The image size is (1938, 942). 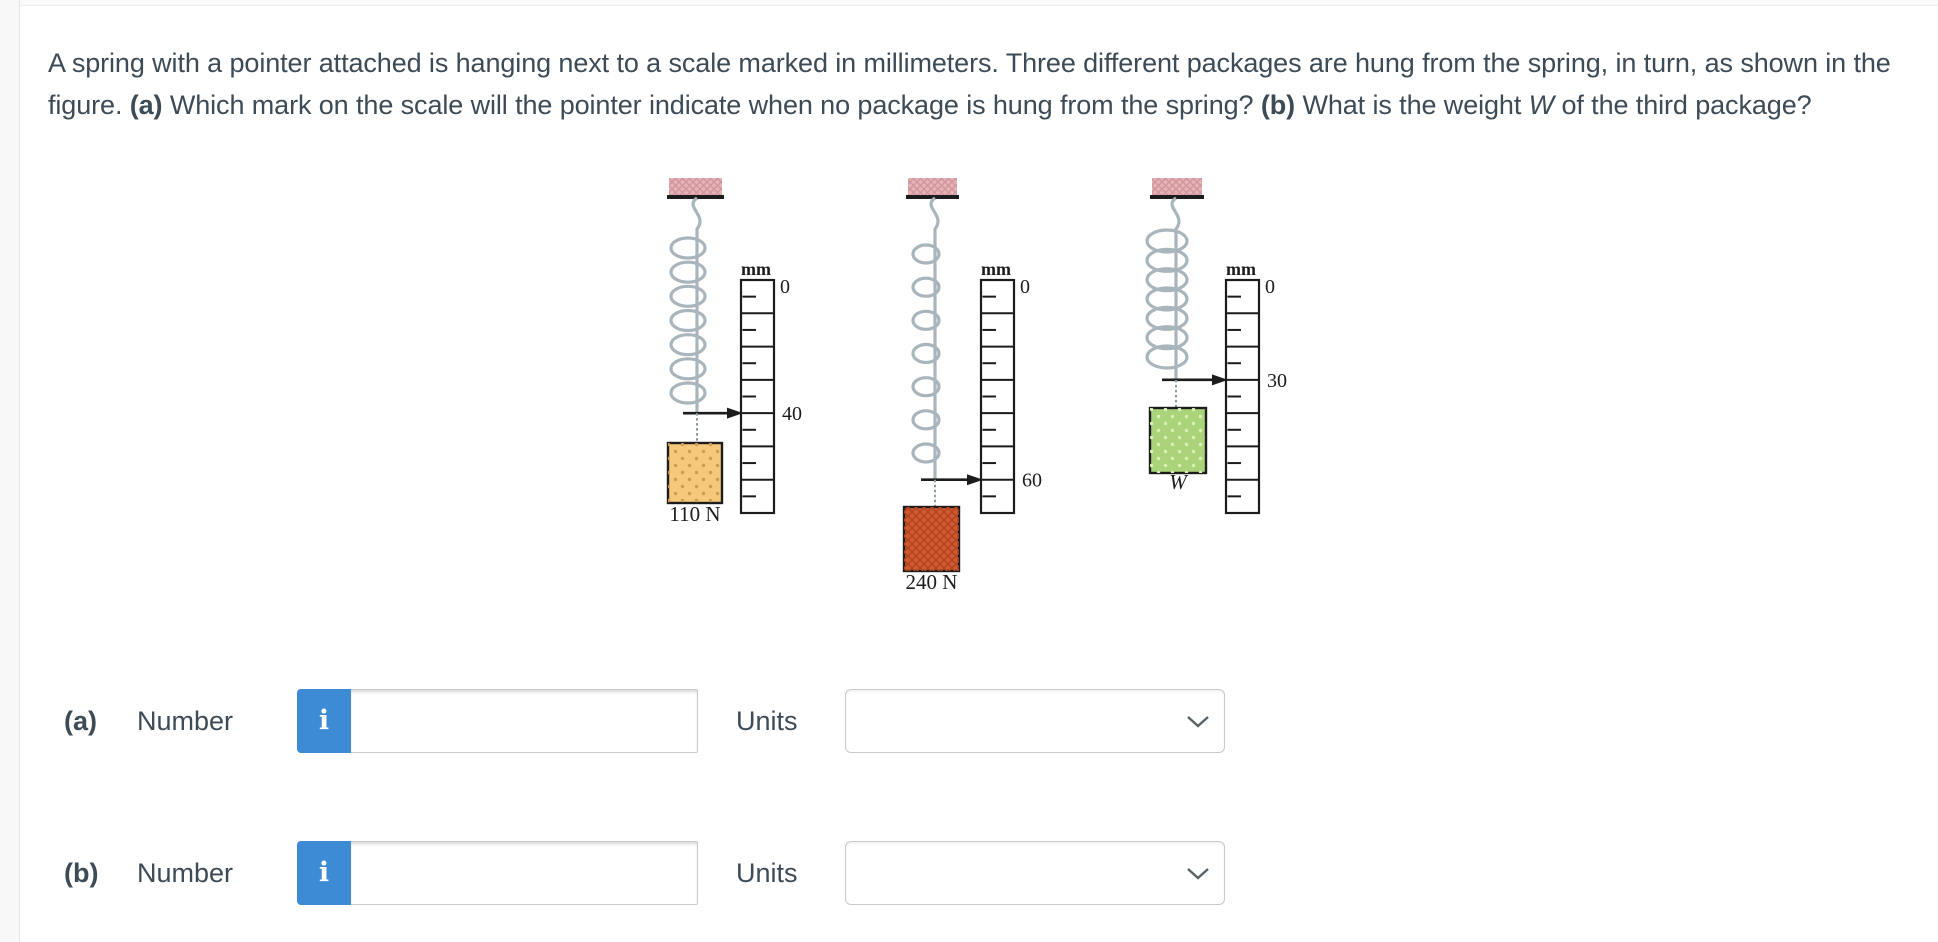 I want to click on svg-text: 240 N, so click(x=932, y=582).